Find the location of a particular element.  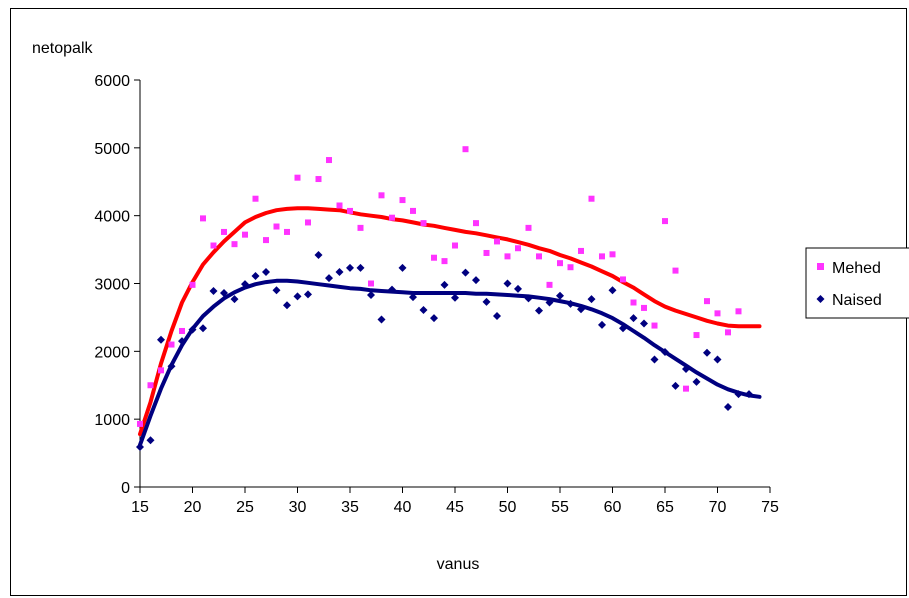

y-tick-label: 6000 is located at coordinates (112, 81).